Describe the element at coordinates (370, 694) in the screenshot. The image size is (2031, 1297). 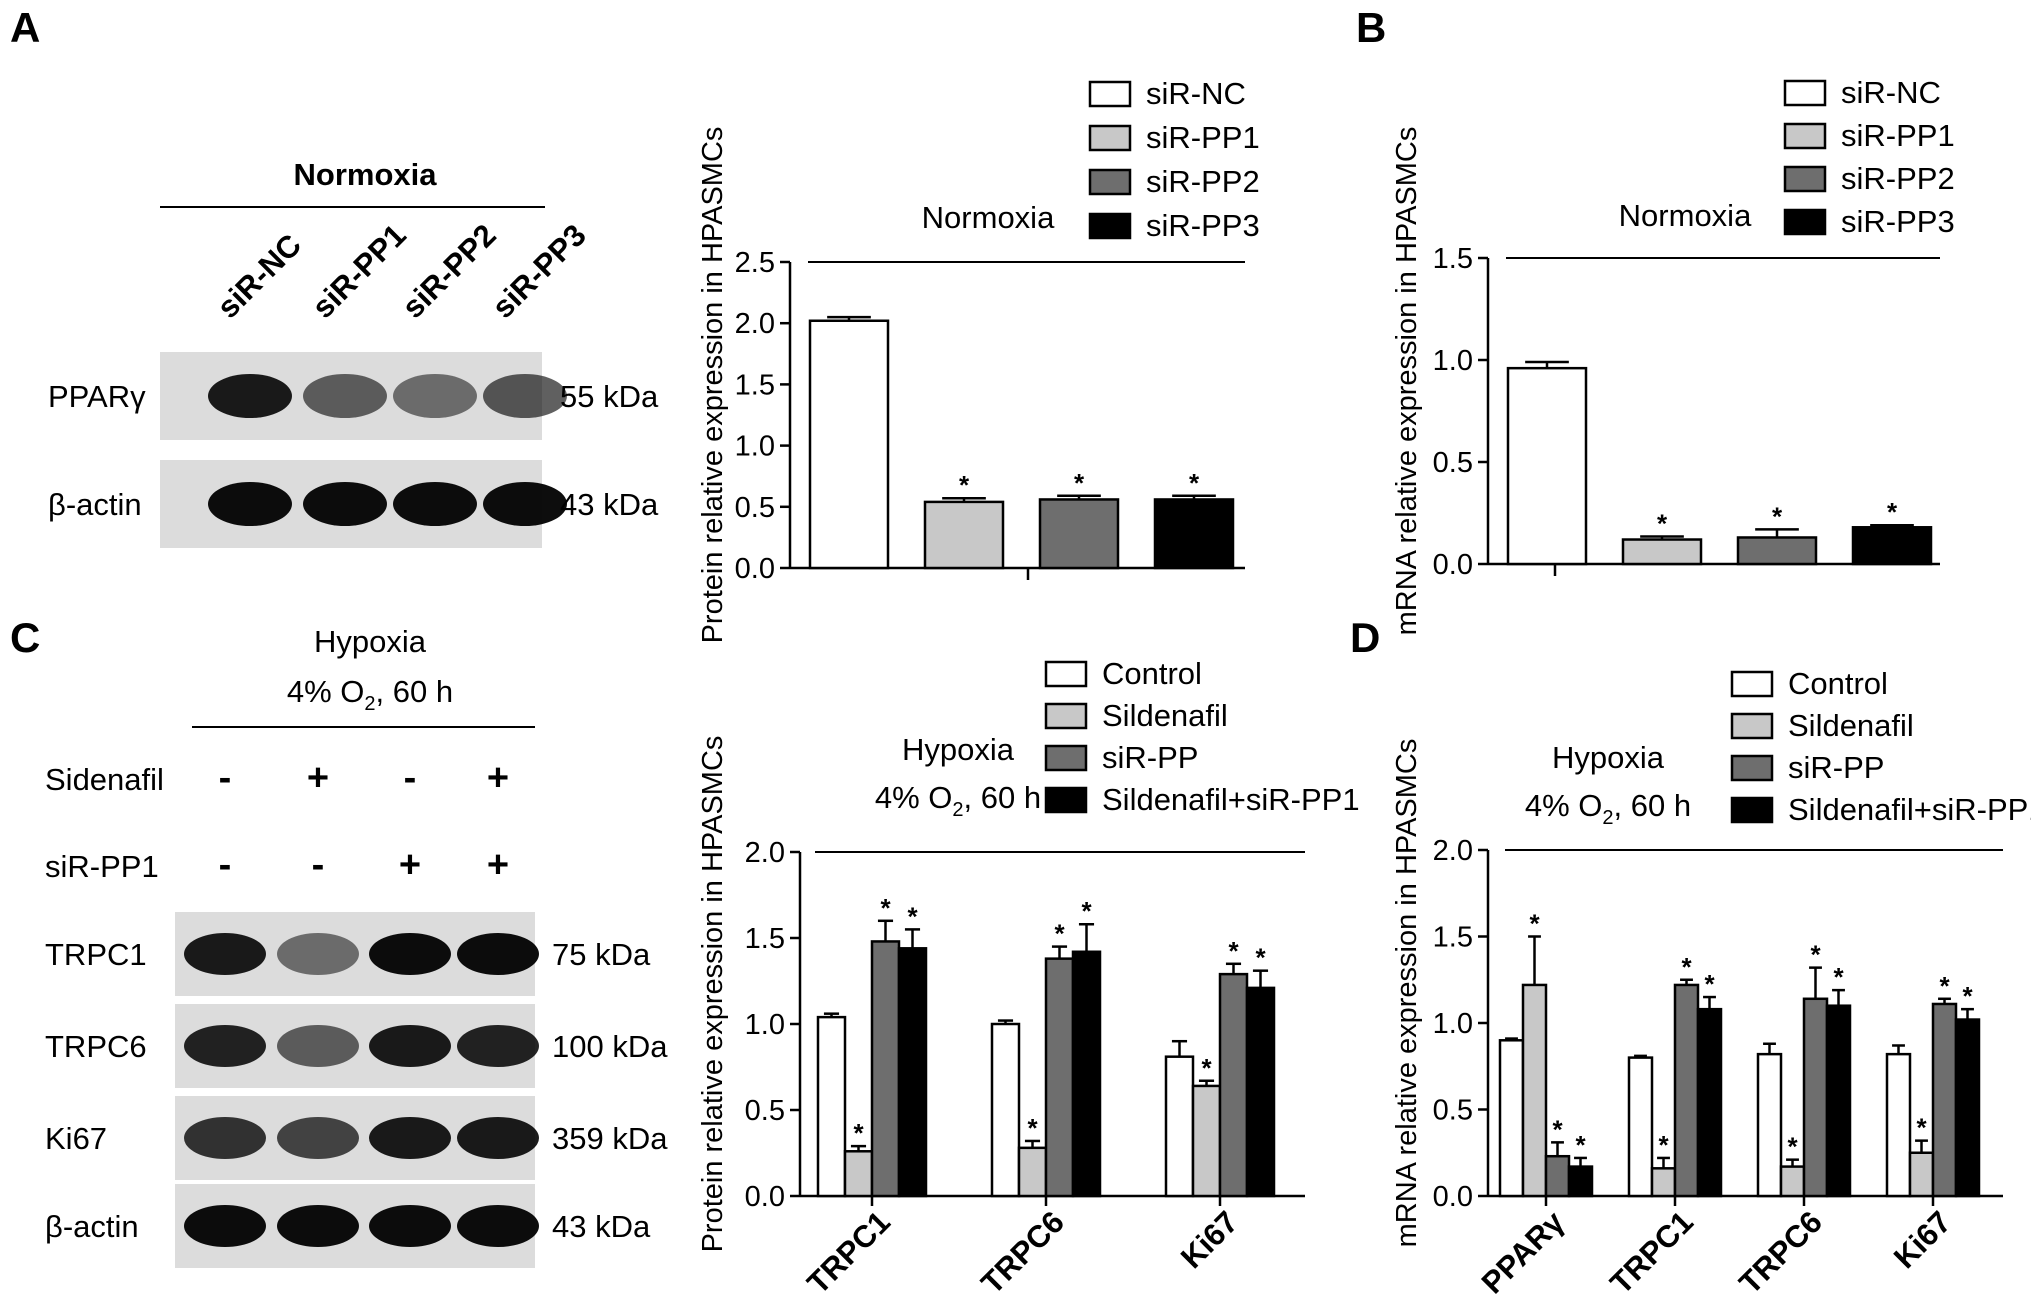
I see `blot-c-condition-line2: 4% O2, 60 h` at that location.